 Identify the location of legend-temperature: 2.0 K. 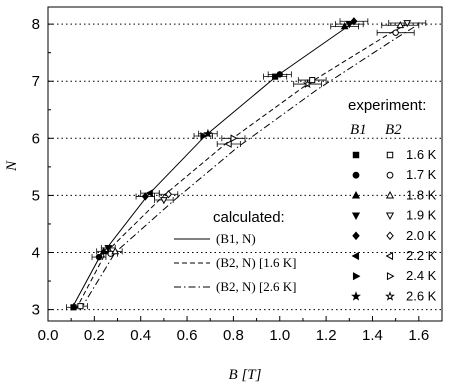
(421, 235).